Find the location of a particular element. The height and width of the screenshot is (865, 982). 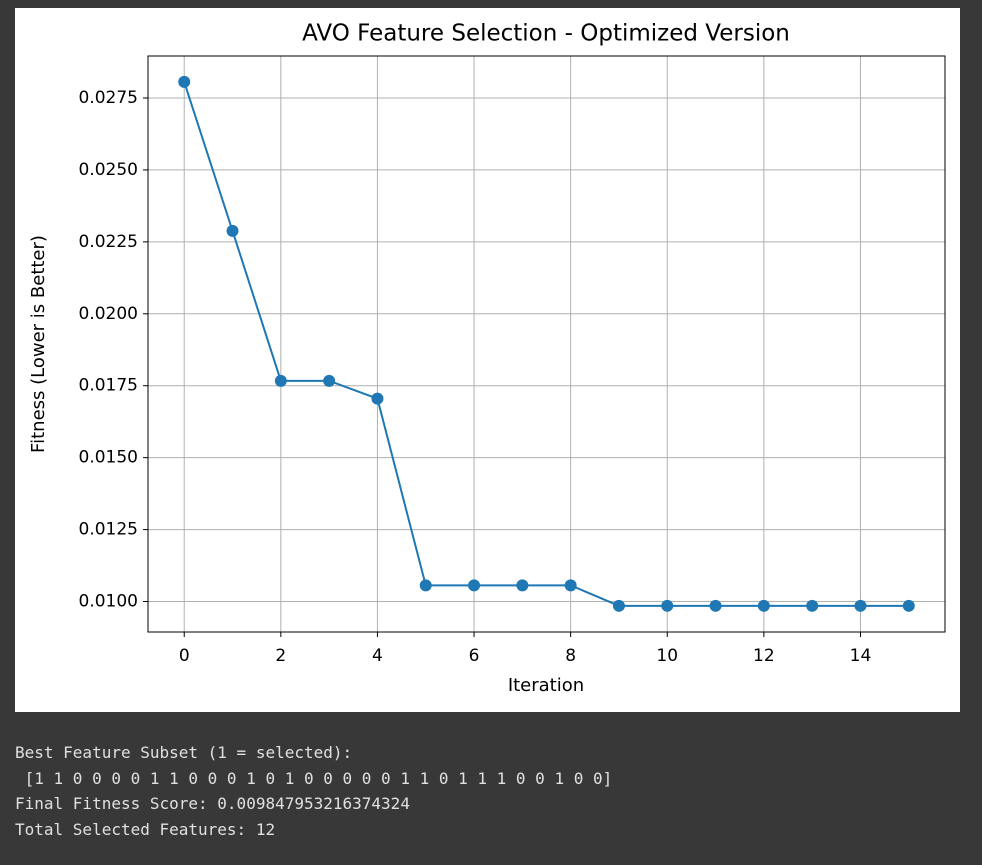

x-tick-label: 0 is located at coordinates (184, 656).